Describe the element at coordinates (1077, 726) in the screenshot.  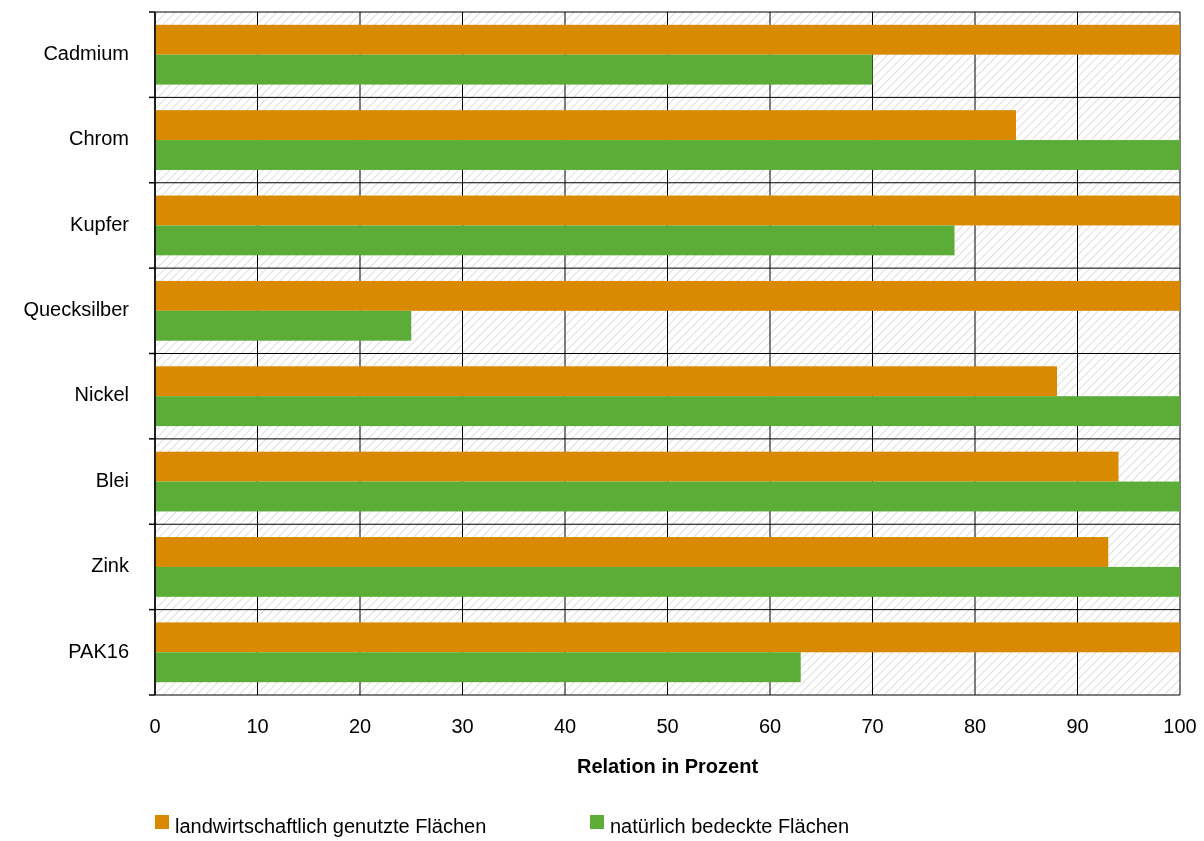
I see `x-tick-label: 90` at that location.